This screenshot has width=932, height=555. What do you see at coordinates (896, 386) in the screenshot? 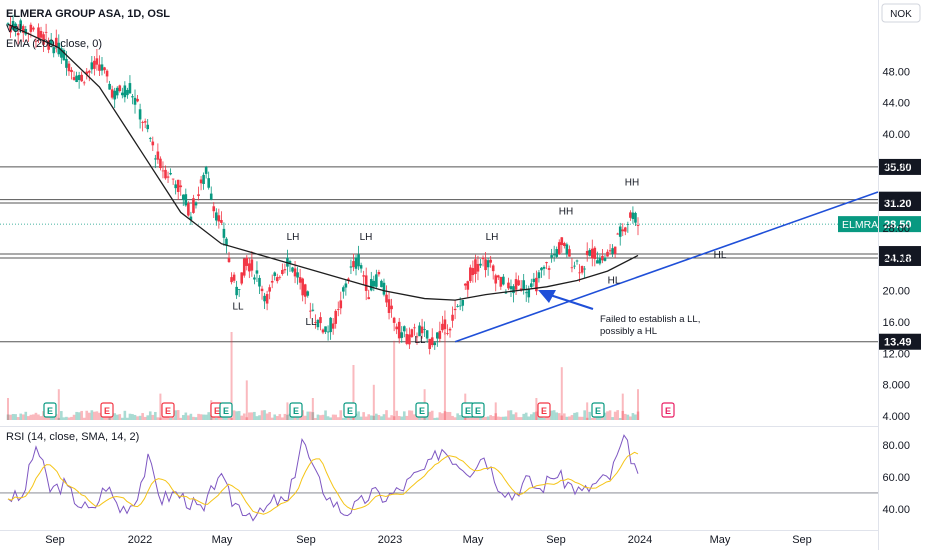
I see `price-tick-label: 8.000` at bounding box center [896, 386].